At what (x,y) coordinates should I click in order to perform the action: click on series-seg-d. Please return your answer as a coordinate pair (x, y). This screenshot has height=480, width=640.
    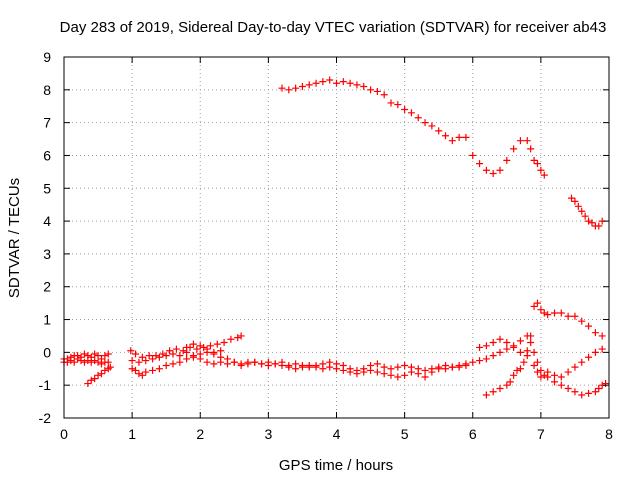
    Looking at the image, I should click on (186, 346).